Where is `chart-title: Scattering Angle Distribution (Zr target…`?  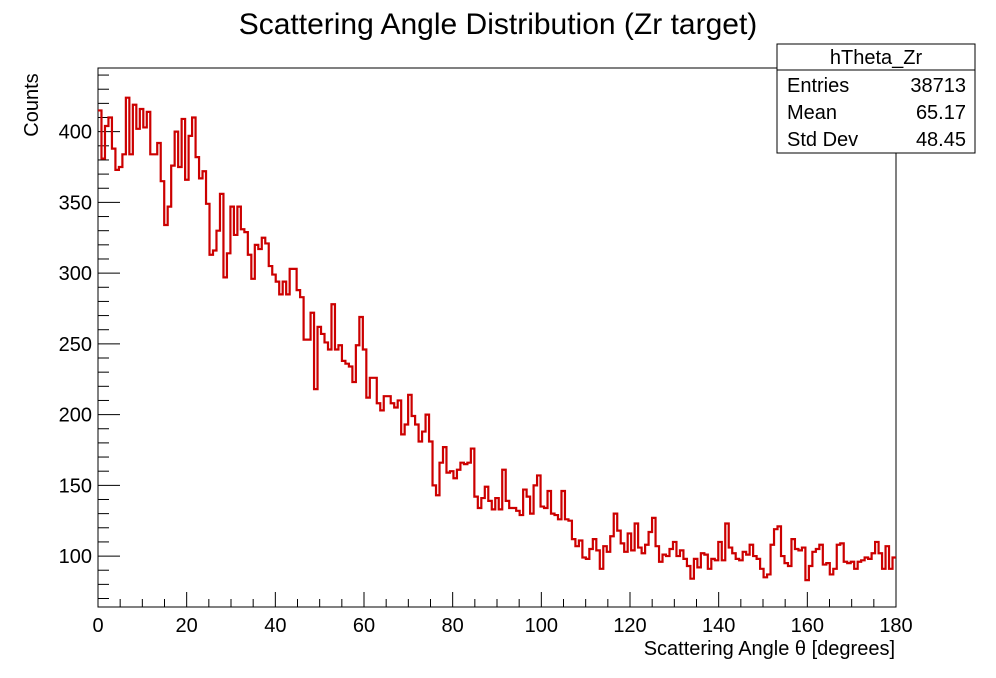
chart-title: Scattering Angle Distribution (Zr target… is located at coordinates (498, 24).